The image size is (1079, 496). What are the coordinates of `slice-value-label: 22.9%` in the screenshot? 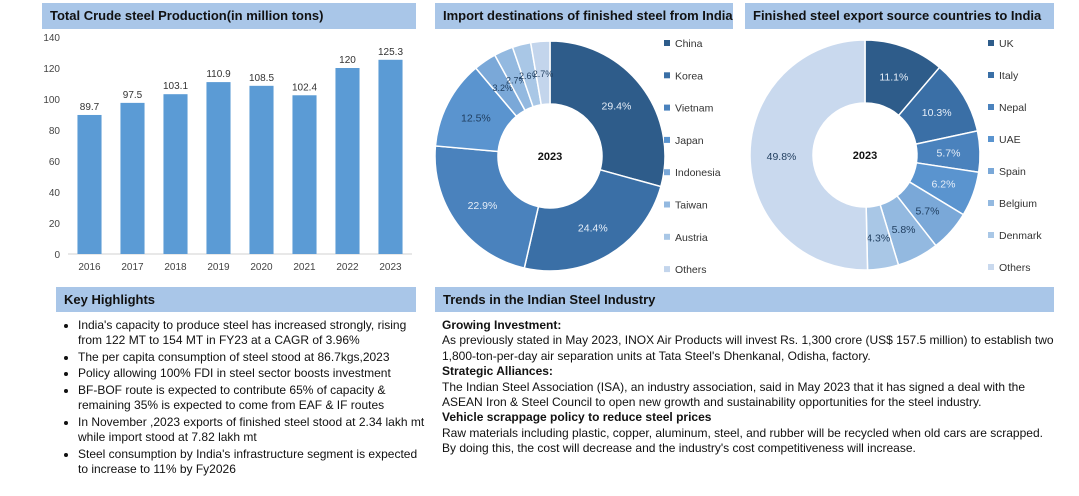 It's located at (483, 206).